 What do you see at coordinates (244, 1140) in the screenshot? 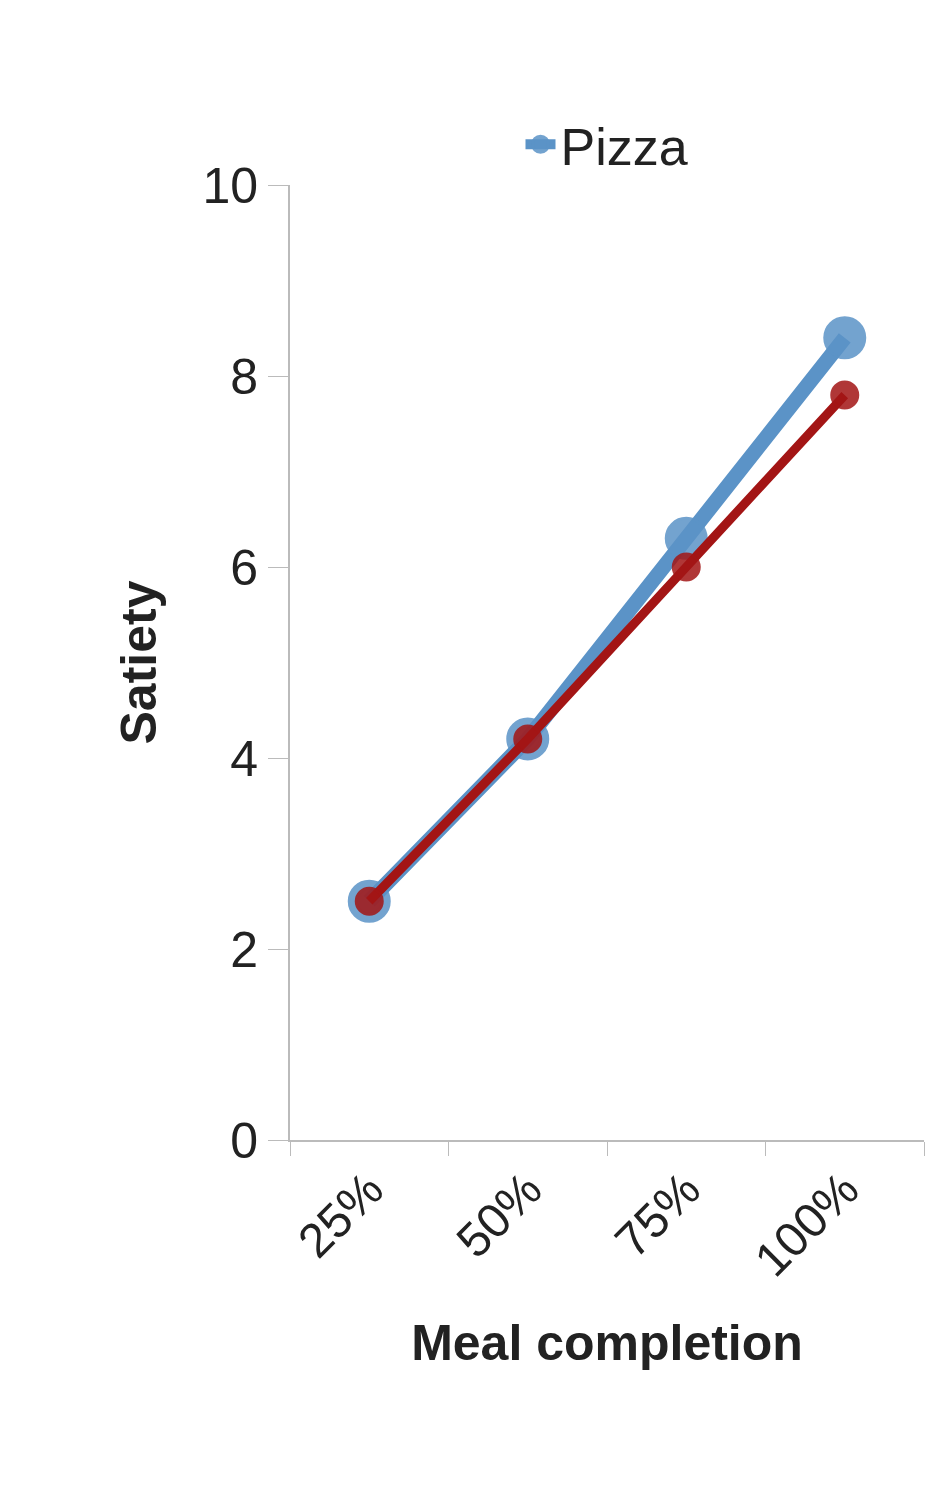
I see `y-tick-label: 0` at bounding box center [244, 1140].